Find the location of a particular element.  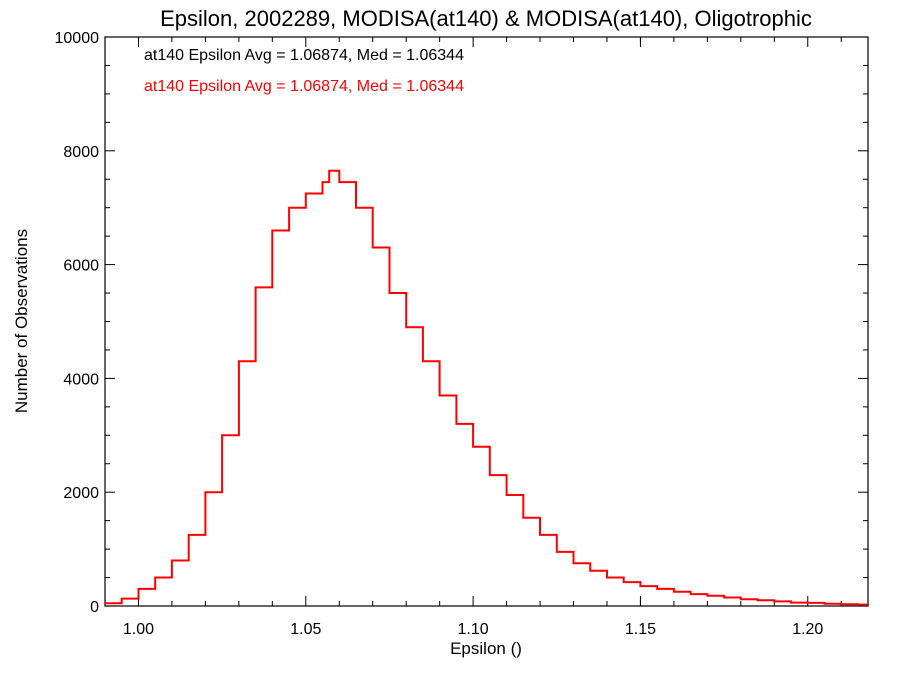

x-axis-label: Epsilon () is located at coordinates (486, 648).